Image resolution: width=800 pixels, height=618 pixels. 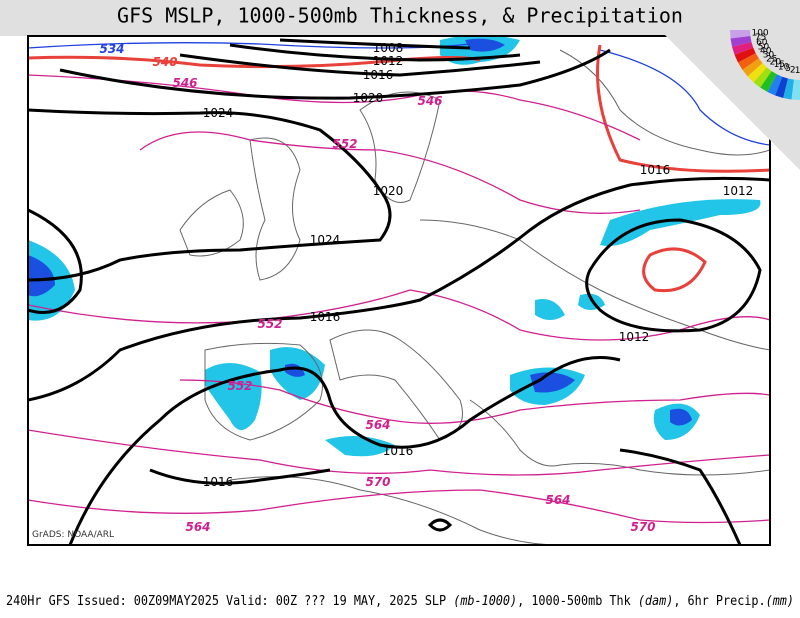 I want to click on footer-unit: (mm), so click(x=780, y=601).